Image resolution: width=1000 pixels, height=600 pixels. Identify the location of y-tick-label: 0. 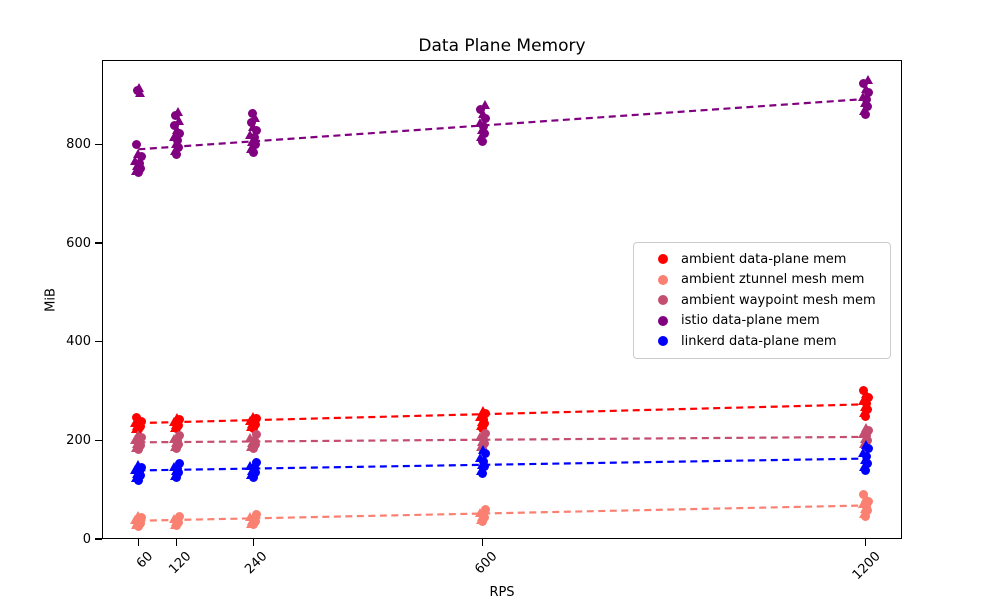
(86, 539).